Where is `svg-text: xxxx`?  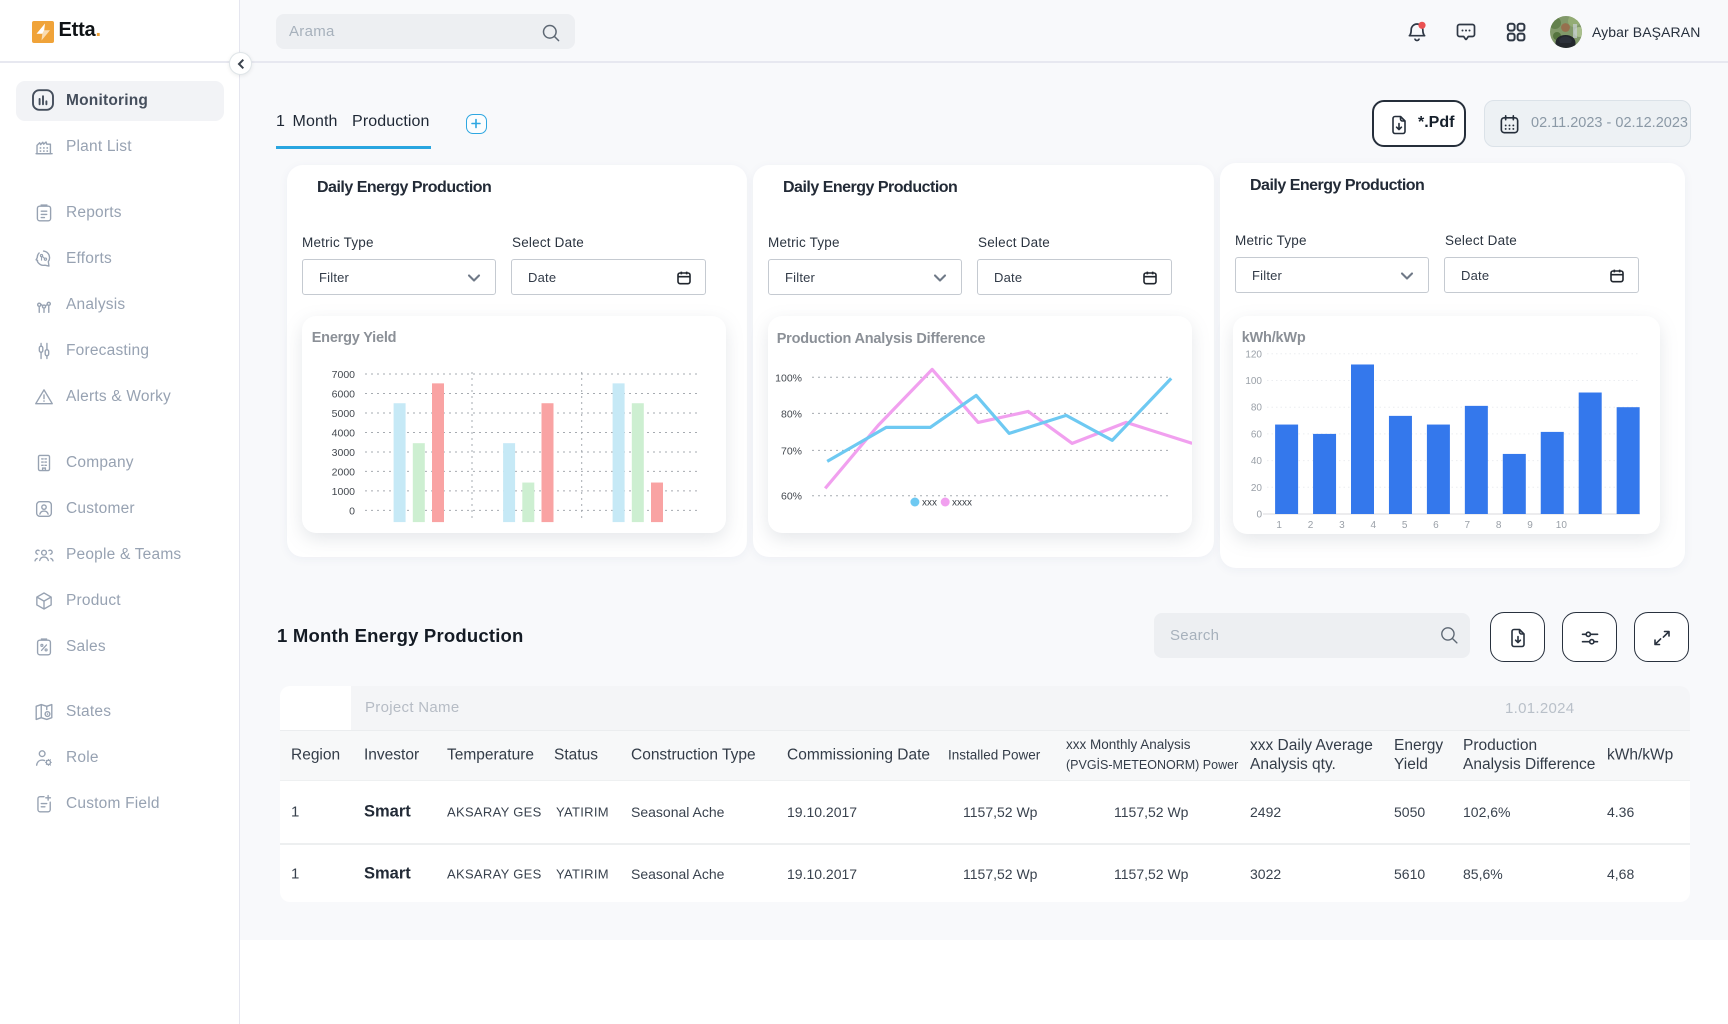 svg-text: xxxx is located at coordinates (962, 502).